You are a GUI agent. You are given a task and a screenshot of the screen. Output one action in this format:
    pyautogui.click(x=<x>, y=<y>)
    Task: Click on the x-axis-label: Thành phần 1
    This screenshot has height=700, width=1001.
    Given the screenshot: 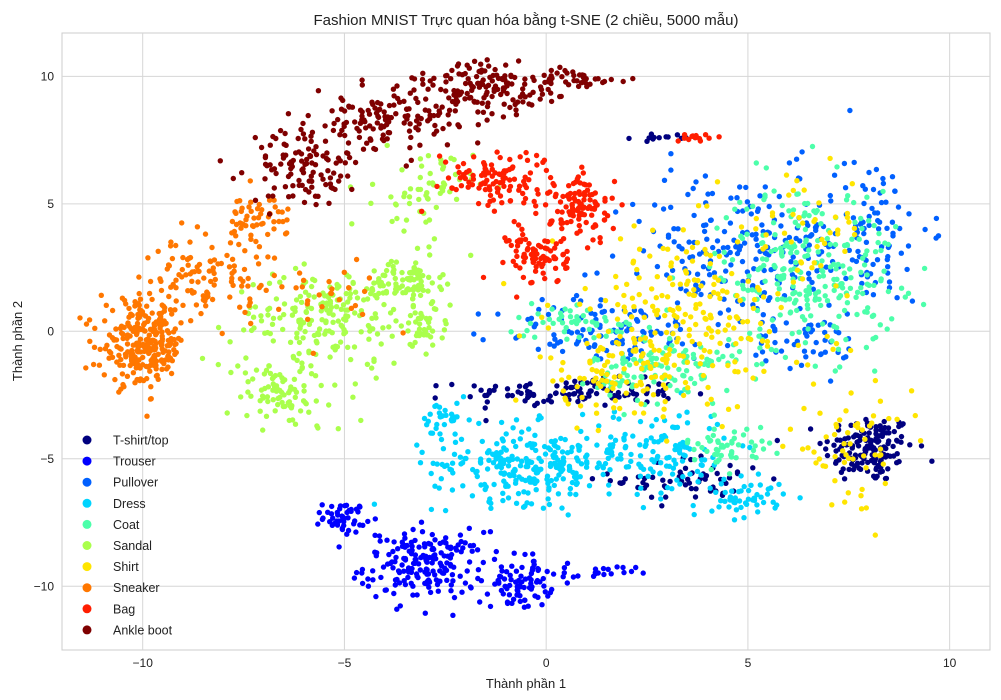 What is the action you would take?
    pyautogui.click(x=526, y=683)
    